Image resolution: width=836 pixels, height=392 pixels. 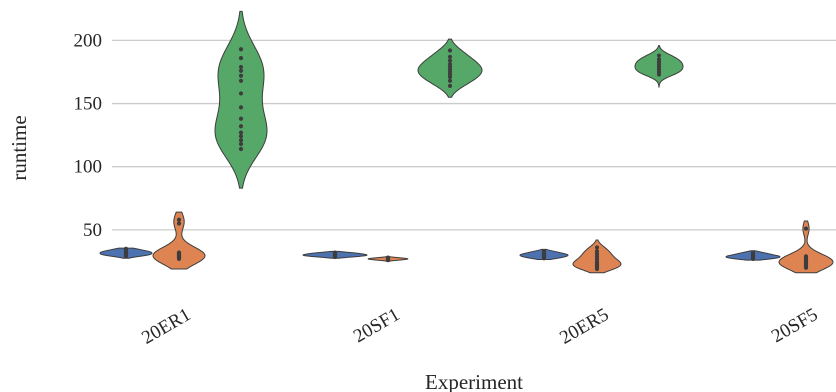 I want to click on x-axis-label: Experiment, so click(x=474, y=381).